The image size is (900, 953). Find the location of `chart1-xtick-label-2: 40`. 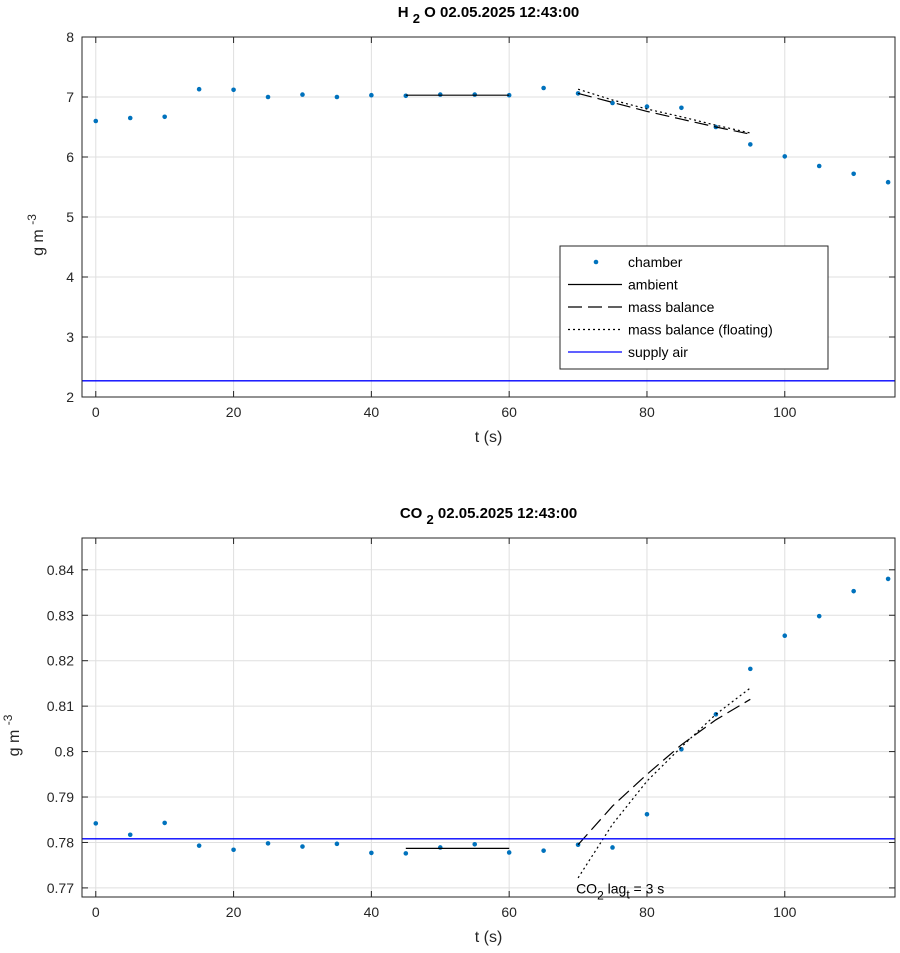

chart1-xtick-label-2: 40 is located at coordinates (372, 412).